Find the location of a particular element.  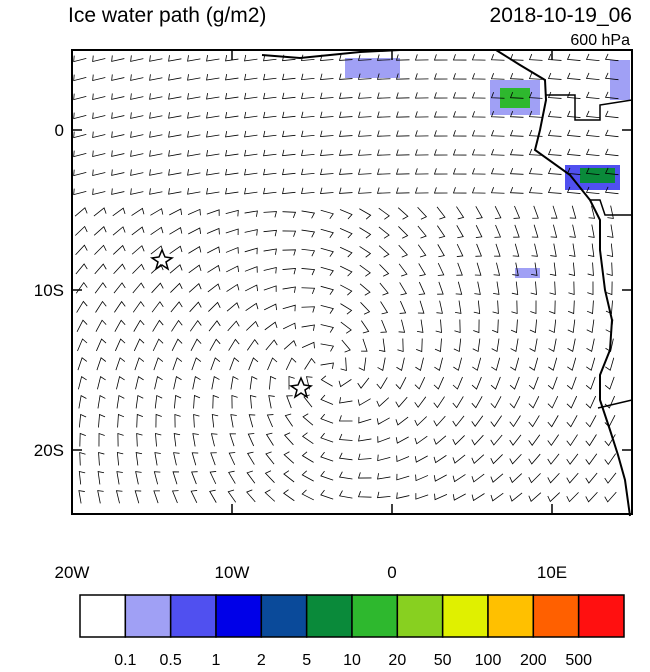

x-tick-label: 10W is located at coordinates (232, 572).